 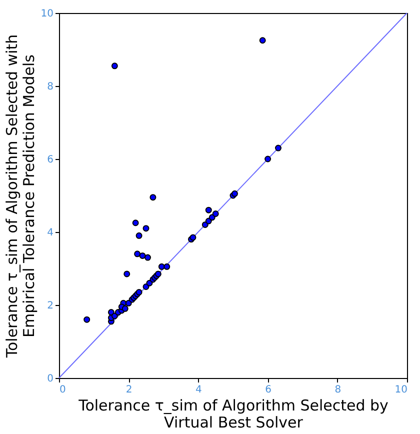 What do you see at coordinates (11, 196) in the screenshot?
I see `text: Tolerance τ_sim of Algorithm Selected with` at bounding box center [11, 196].